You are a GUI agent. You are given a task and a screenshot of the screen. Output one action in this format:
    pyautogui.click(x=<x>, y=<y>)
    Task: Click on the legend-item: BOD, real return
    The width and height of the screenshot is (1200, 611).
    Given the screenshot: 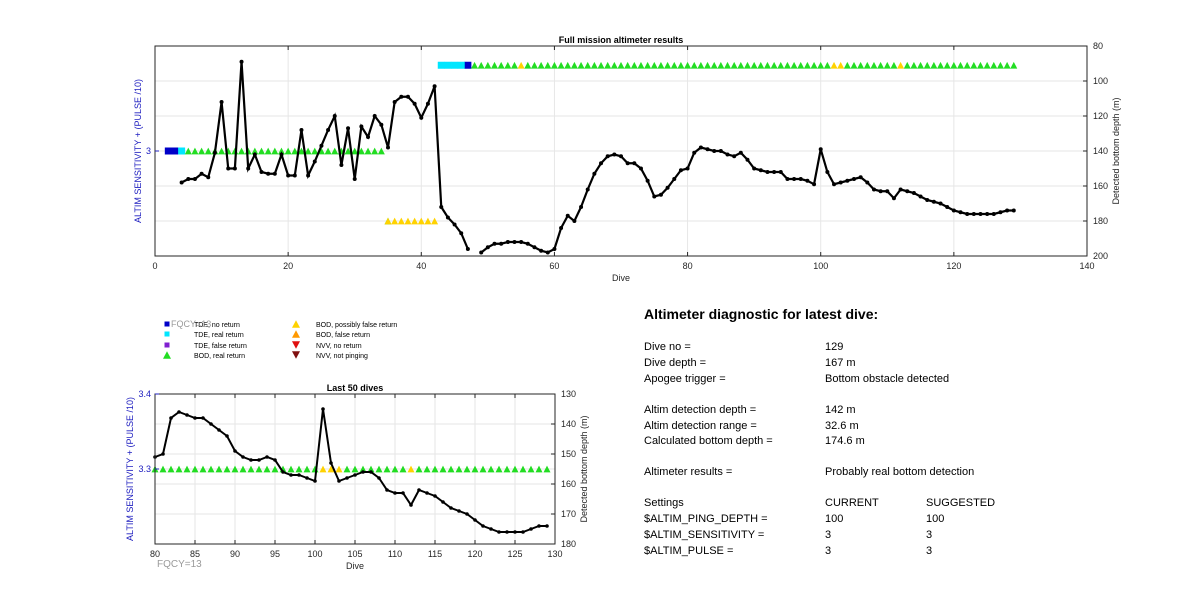 What is the action you would take?
    pyautogui.click(x=204, y=355)
    